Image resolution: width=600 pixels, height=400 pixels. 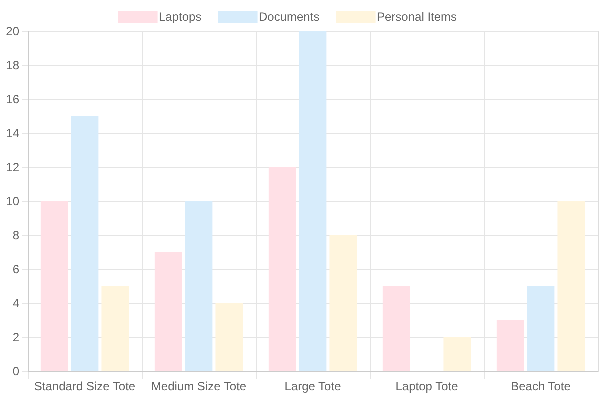 I want to click on y-tick-label: 4, so click(x=16, y=303).